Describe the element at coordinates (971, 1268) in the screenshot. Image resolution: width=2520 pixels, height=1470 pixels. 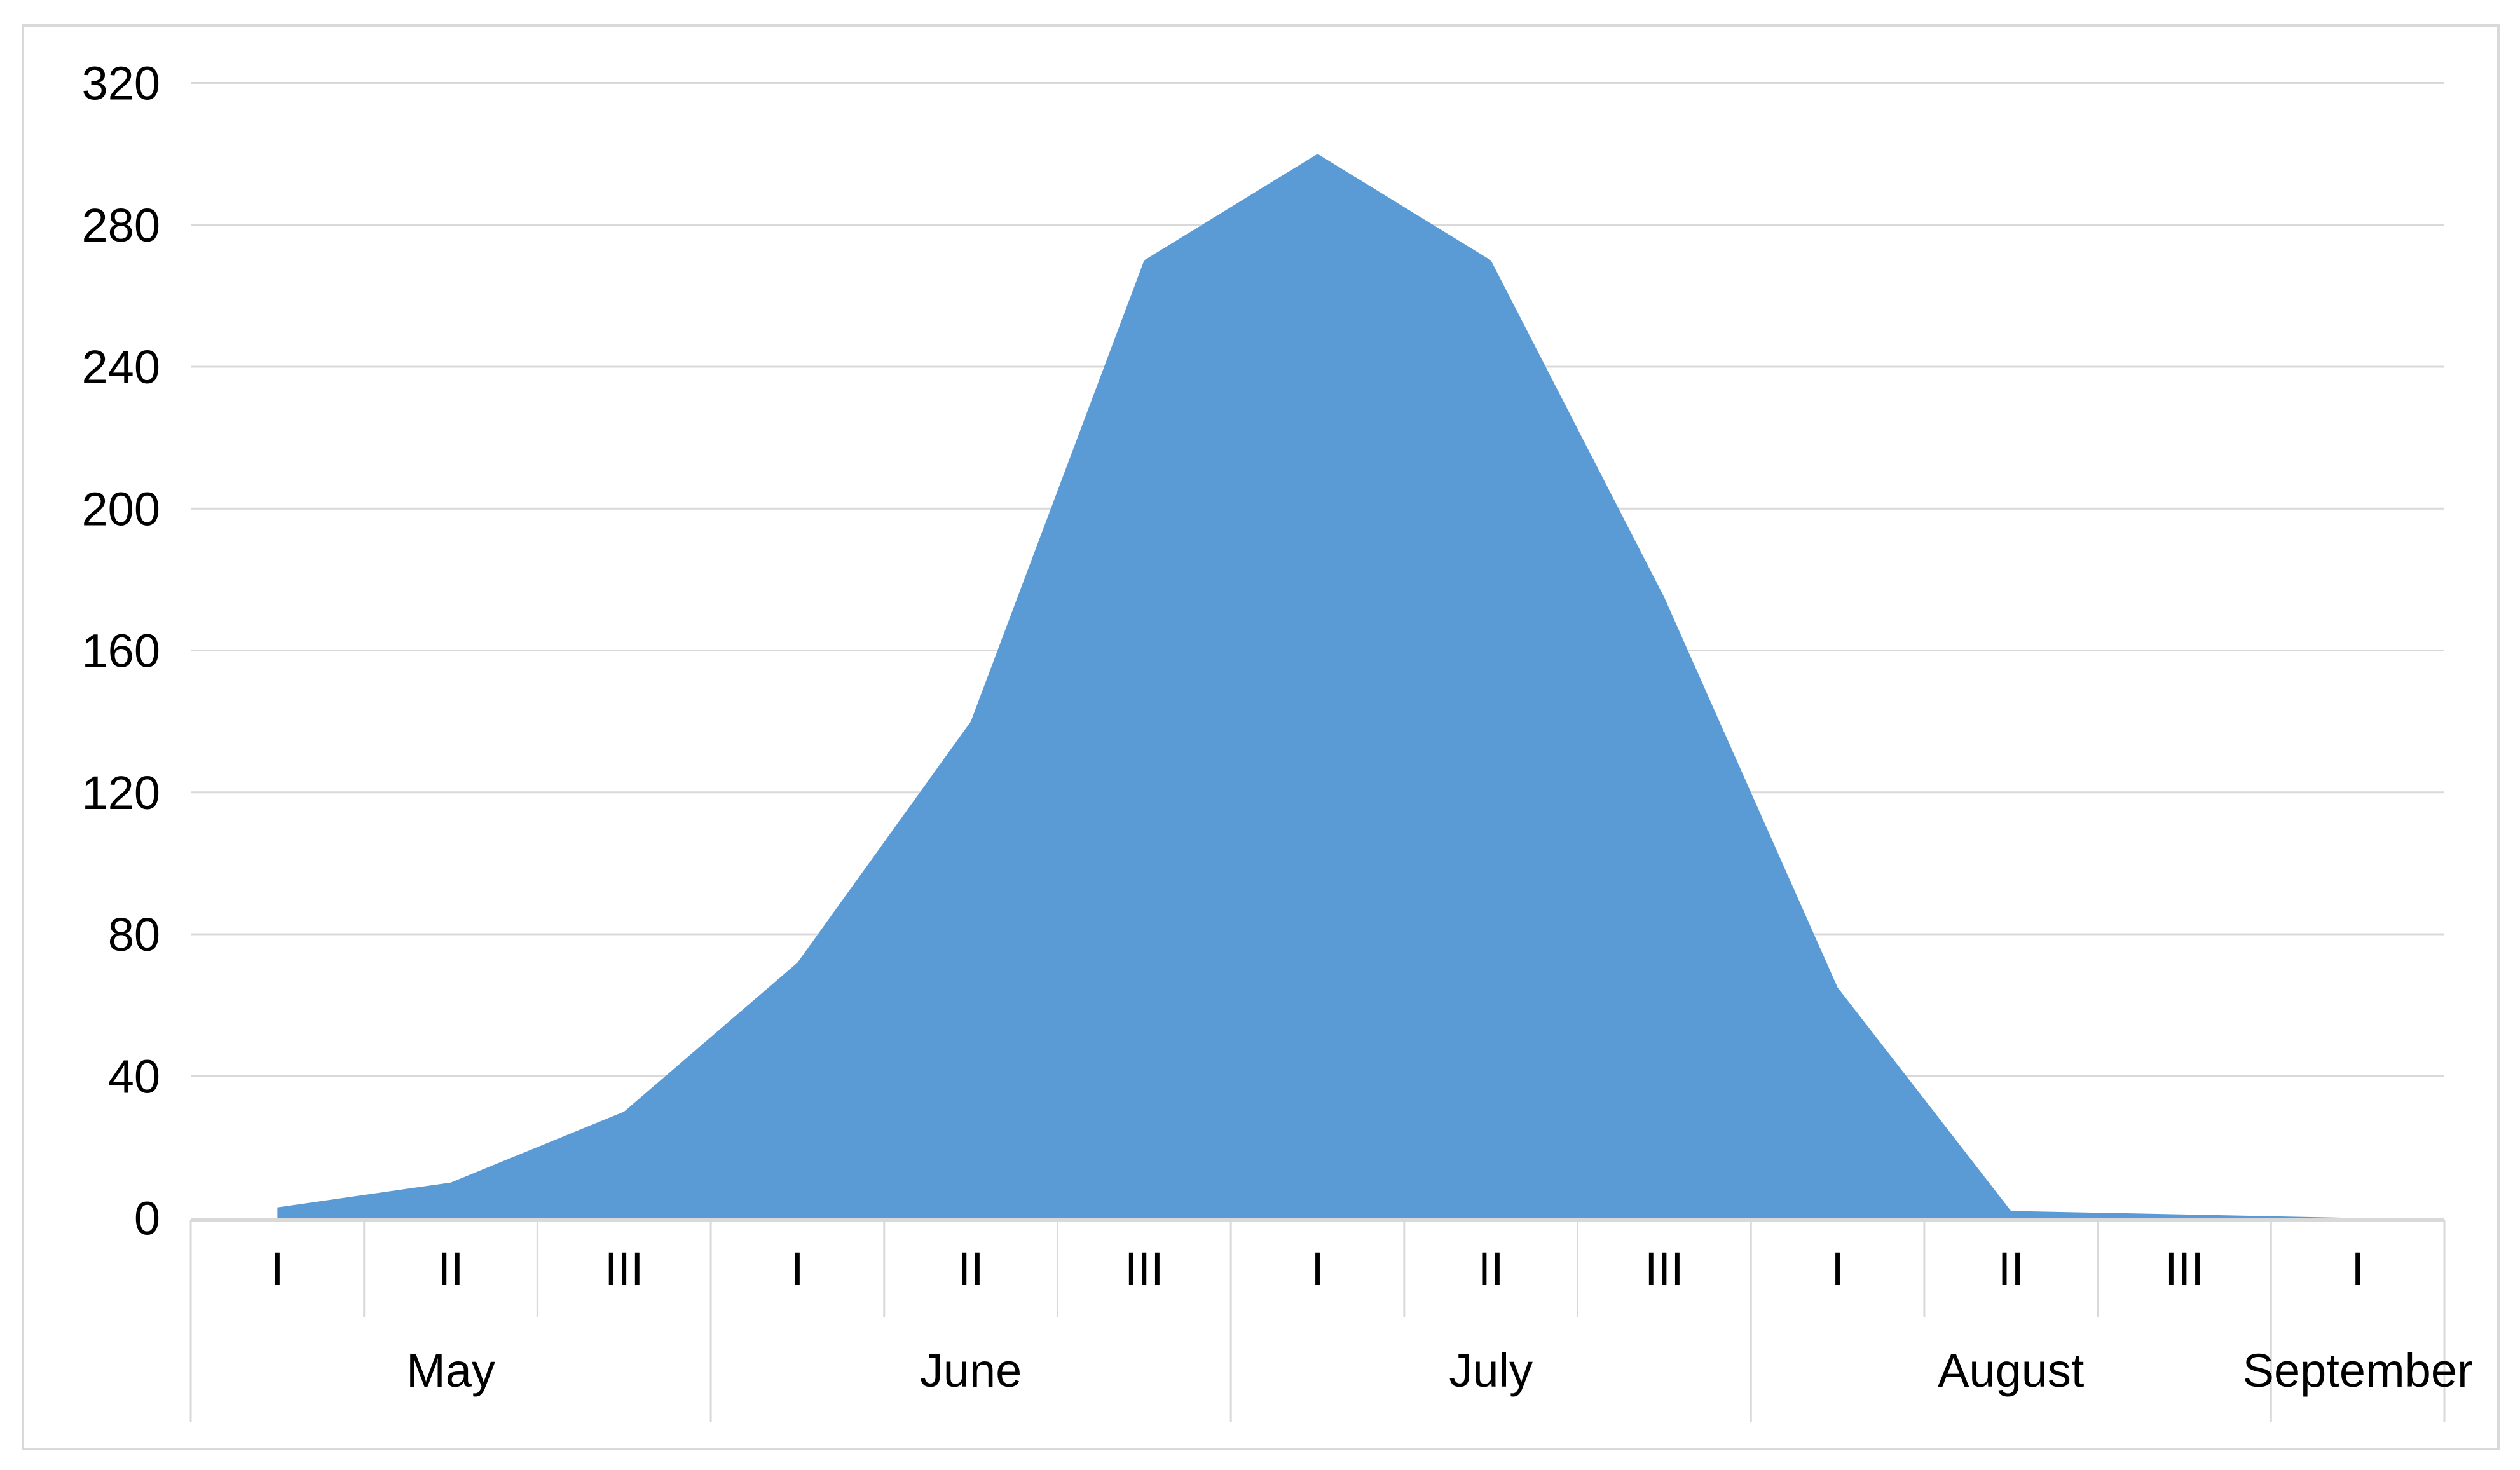
I see `decade-label-4: II` at that location.